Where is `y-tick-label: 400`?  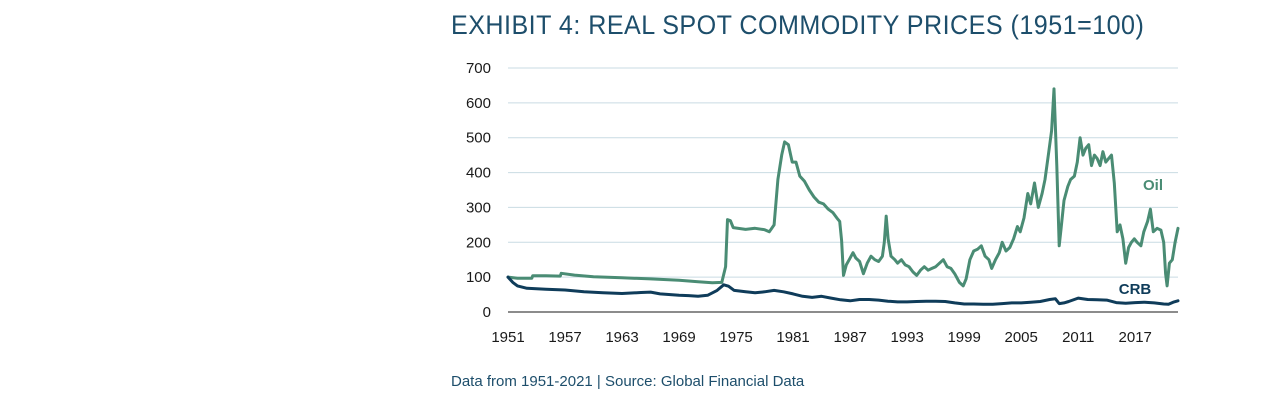 y-tick-label: 400 is located at coordinates (478, 173).